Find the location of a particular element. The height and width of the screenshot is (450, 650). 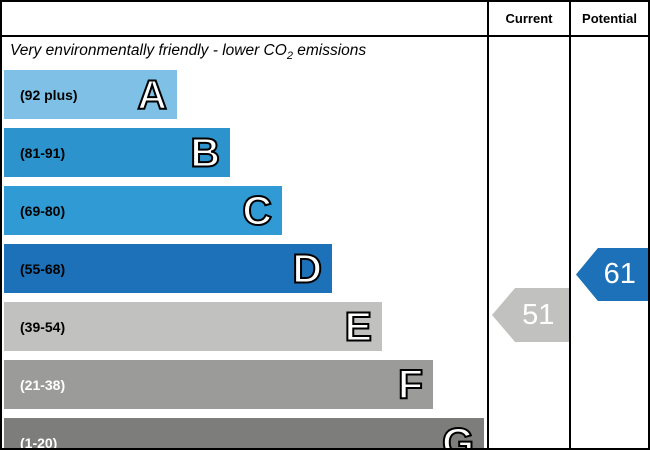

band-range-b: (81-91) is located at coordinates (43, 152).